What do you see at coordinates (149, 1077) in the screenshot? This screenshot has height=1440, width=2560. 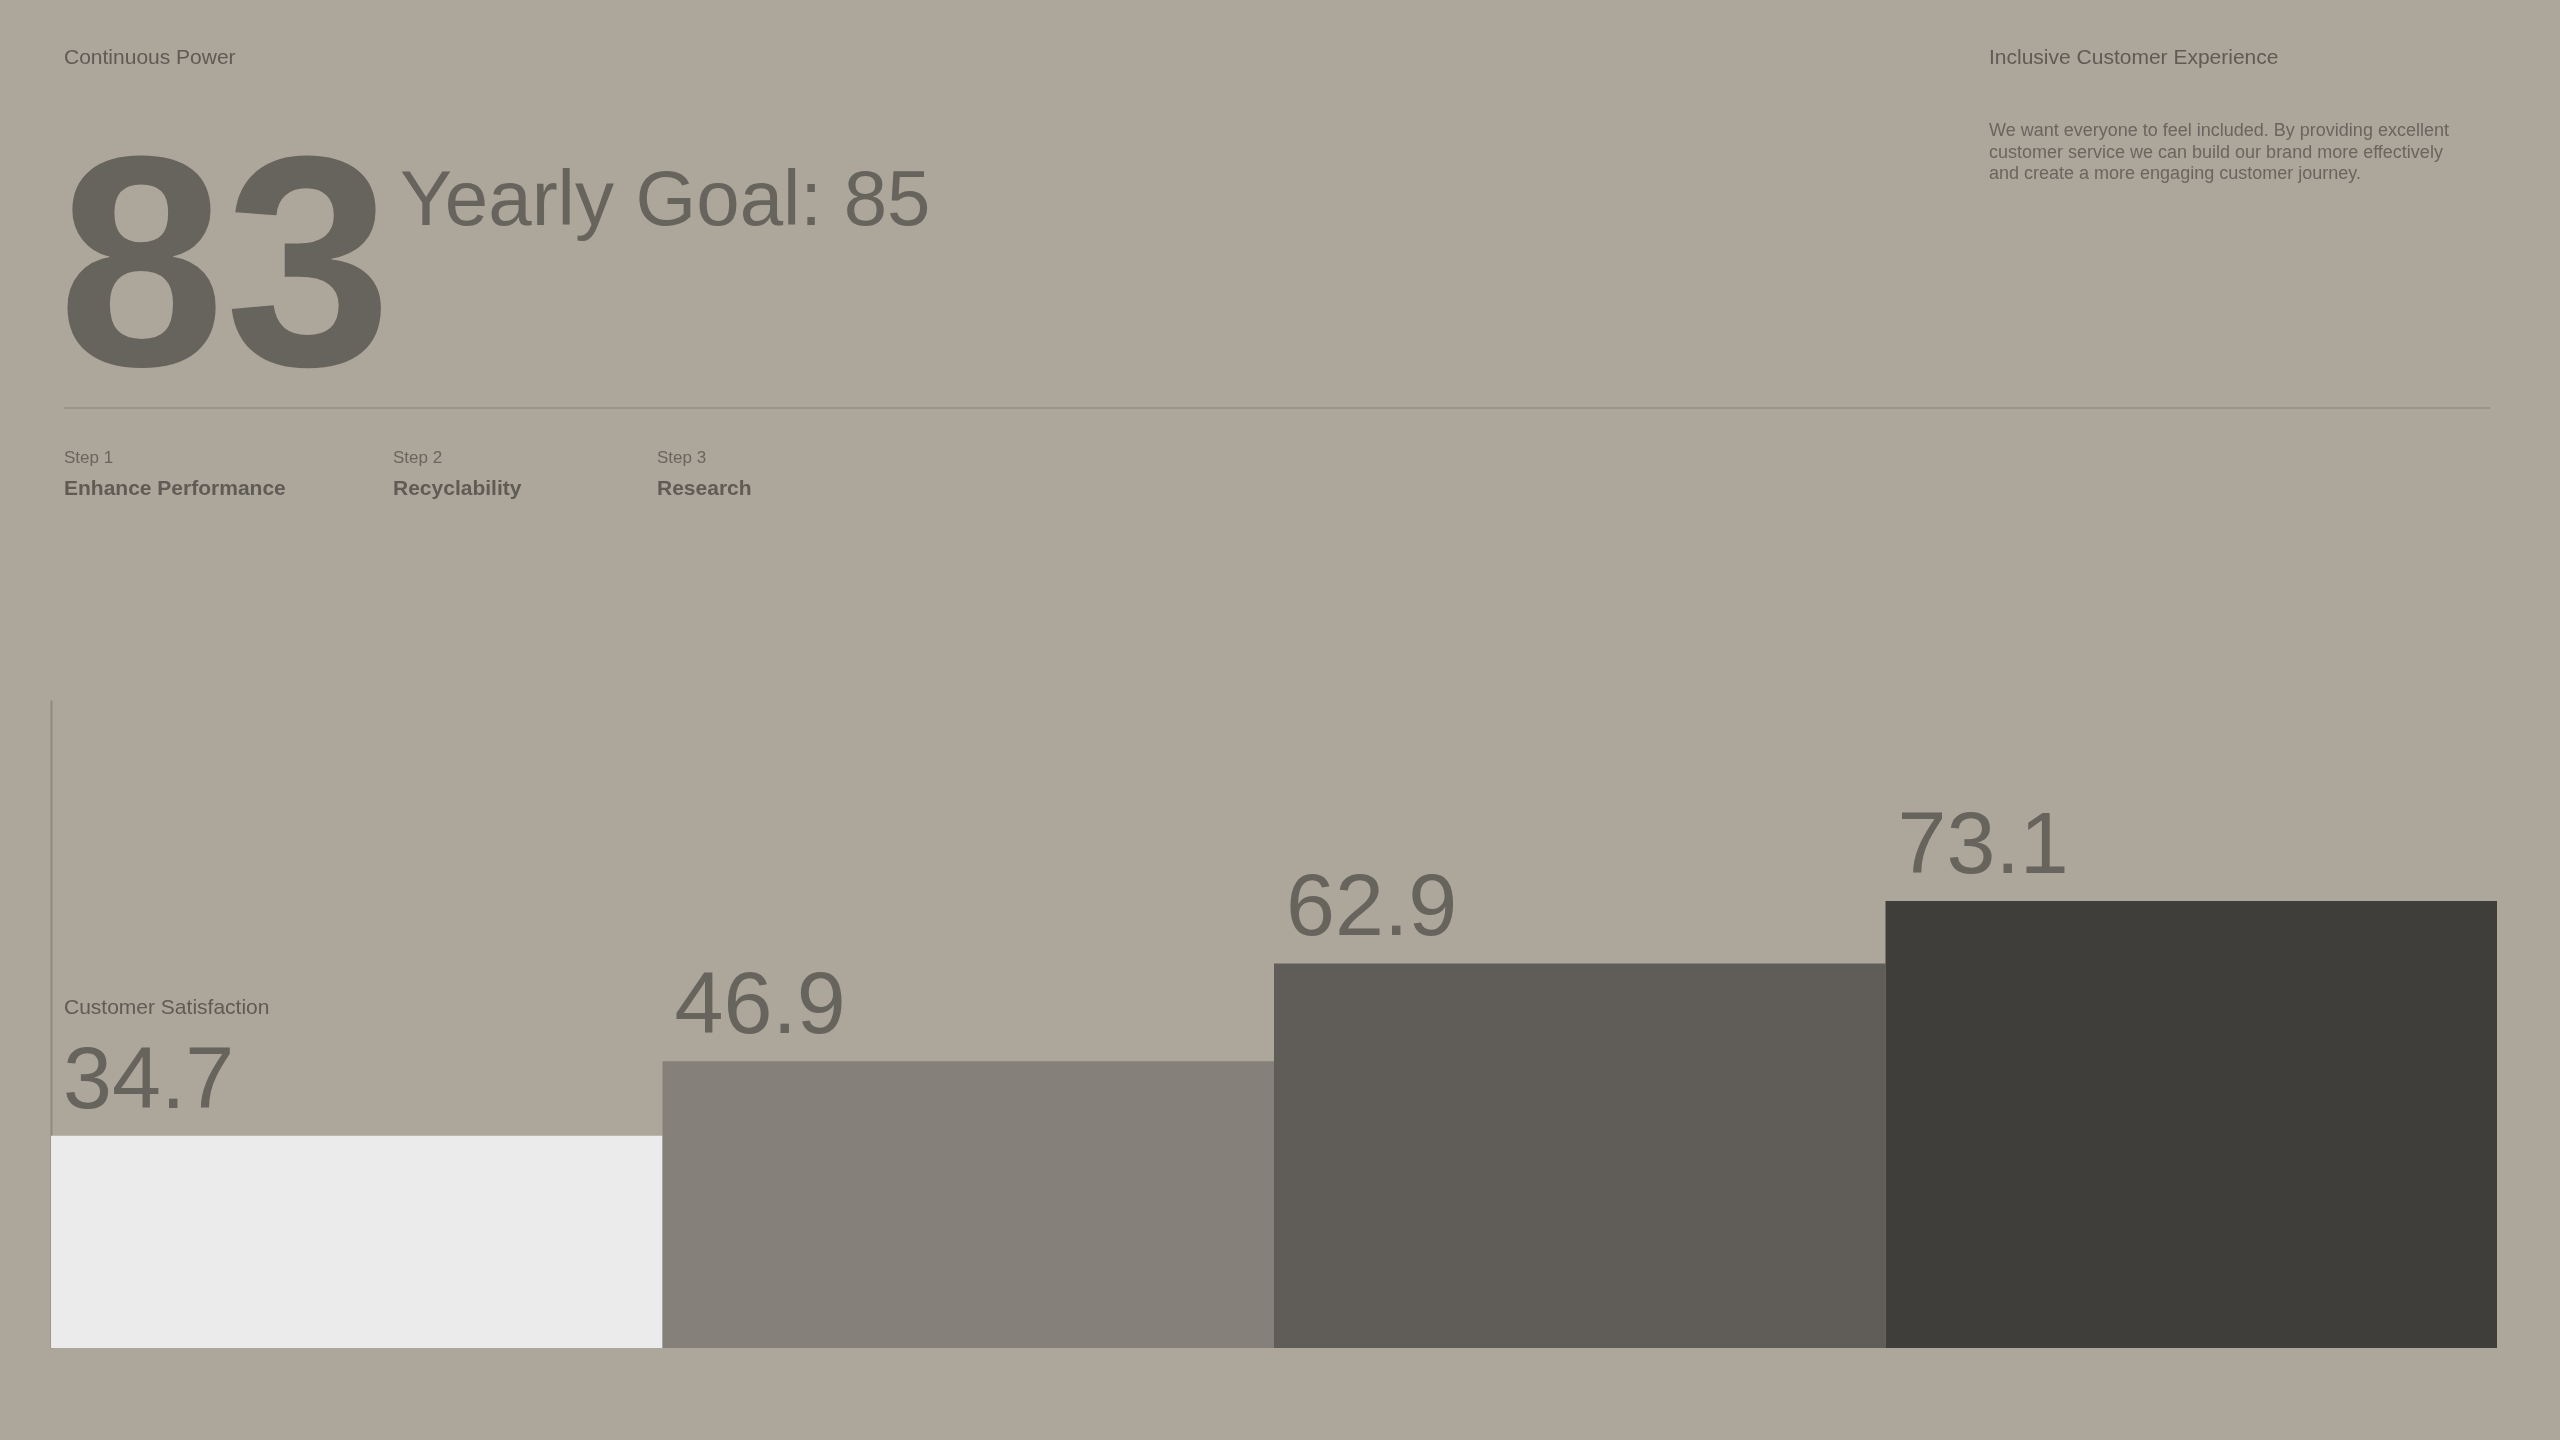 I see `data-label: 34.7` at bounding box center [149, 1077].